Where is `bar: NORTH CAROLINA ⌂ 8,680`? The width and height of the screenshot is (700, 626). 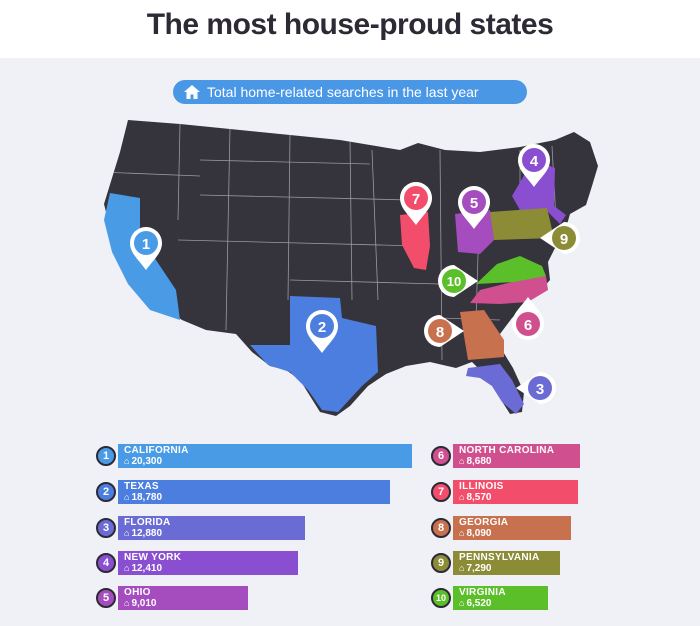
bar: NORTH CAROLINA ⌂ 8,680 is located at coordinates (516, 456).